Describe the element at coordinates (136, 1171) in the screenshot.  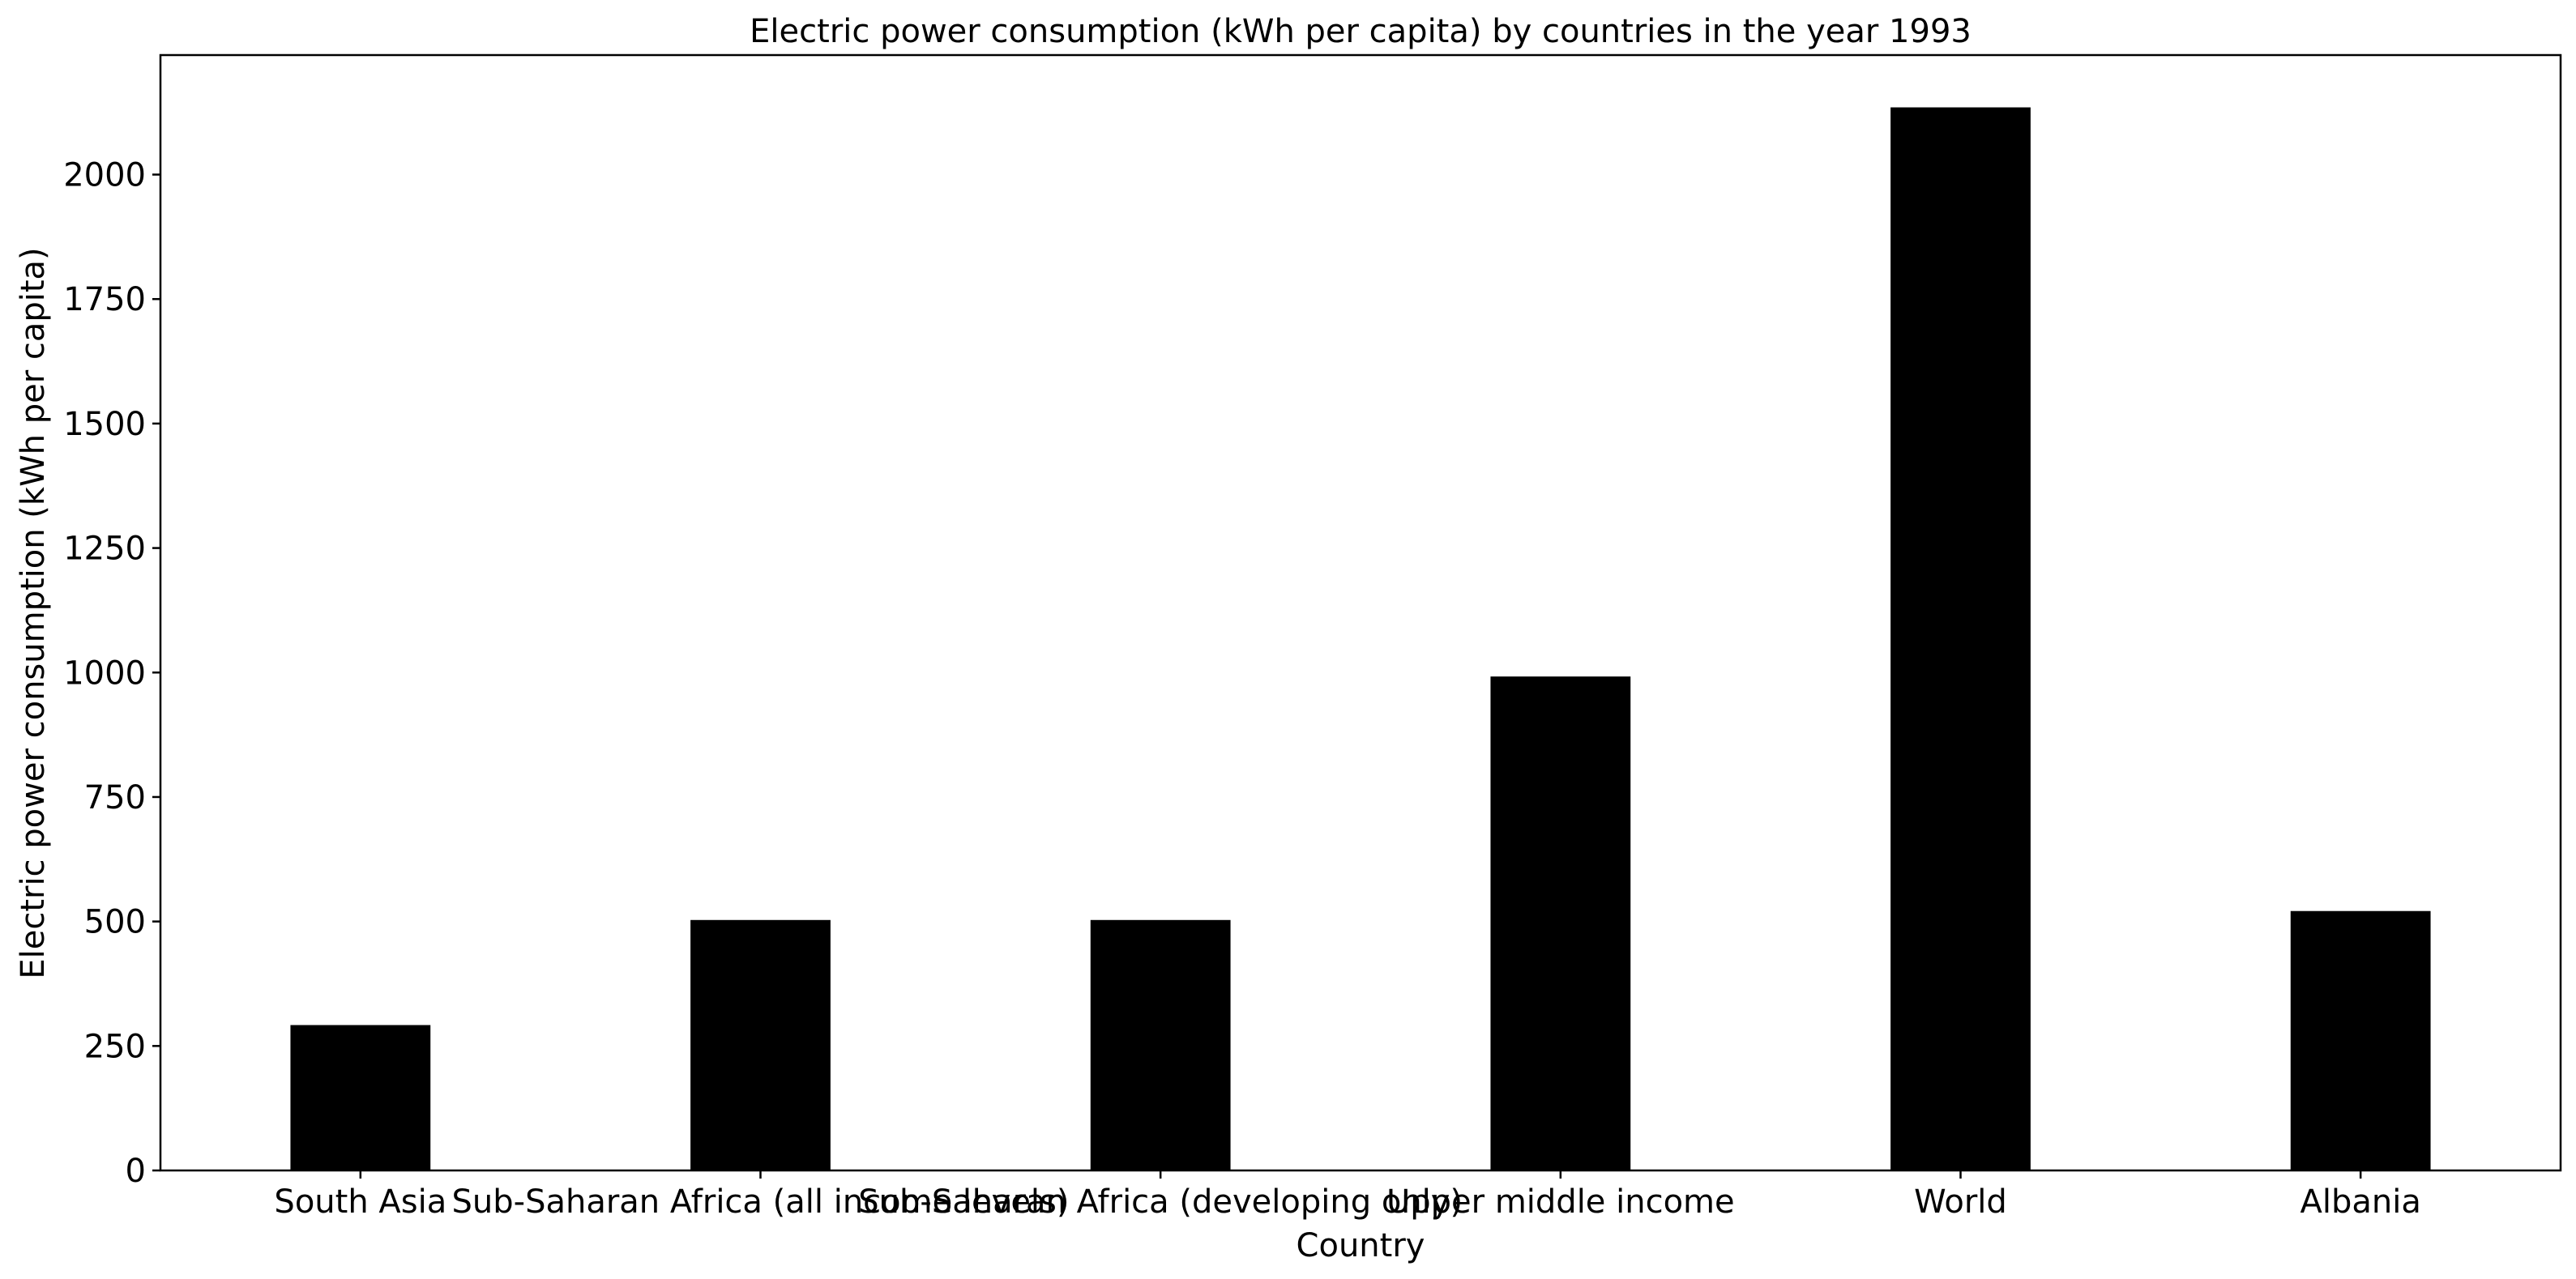
I see `y-tick-label: 0` at that location.